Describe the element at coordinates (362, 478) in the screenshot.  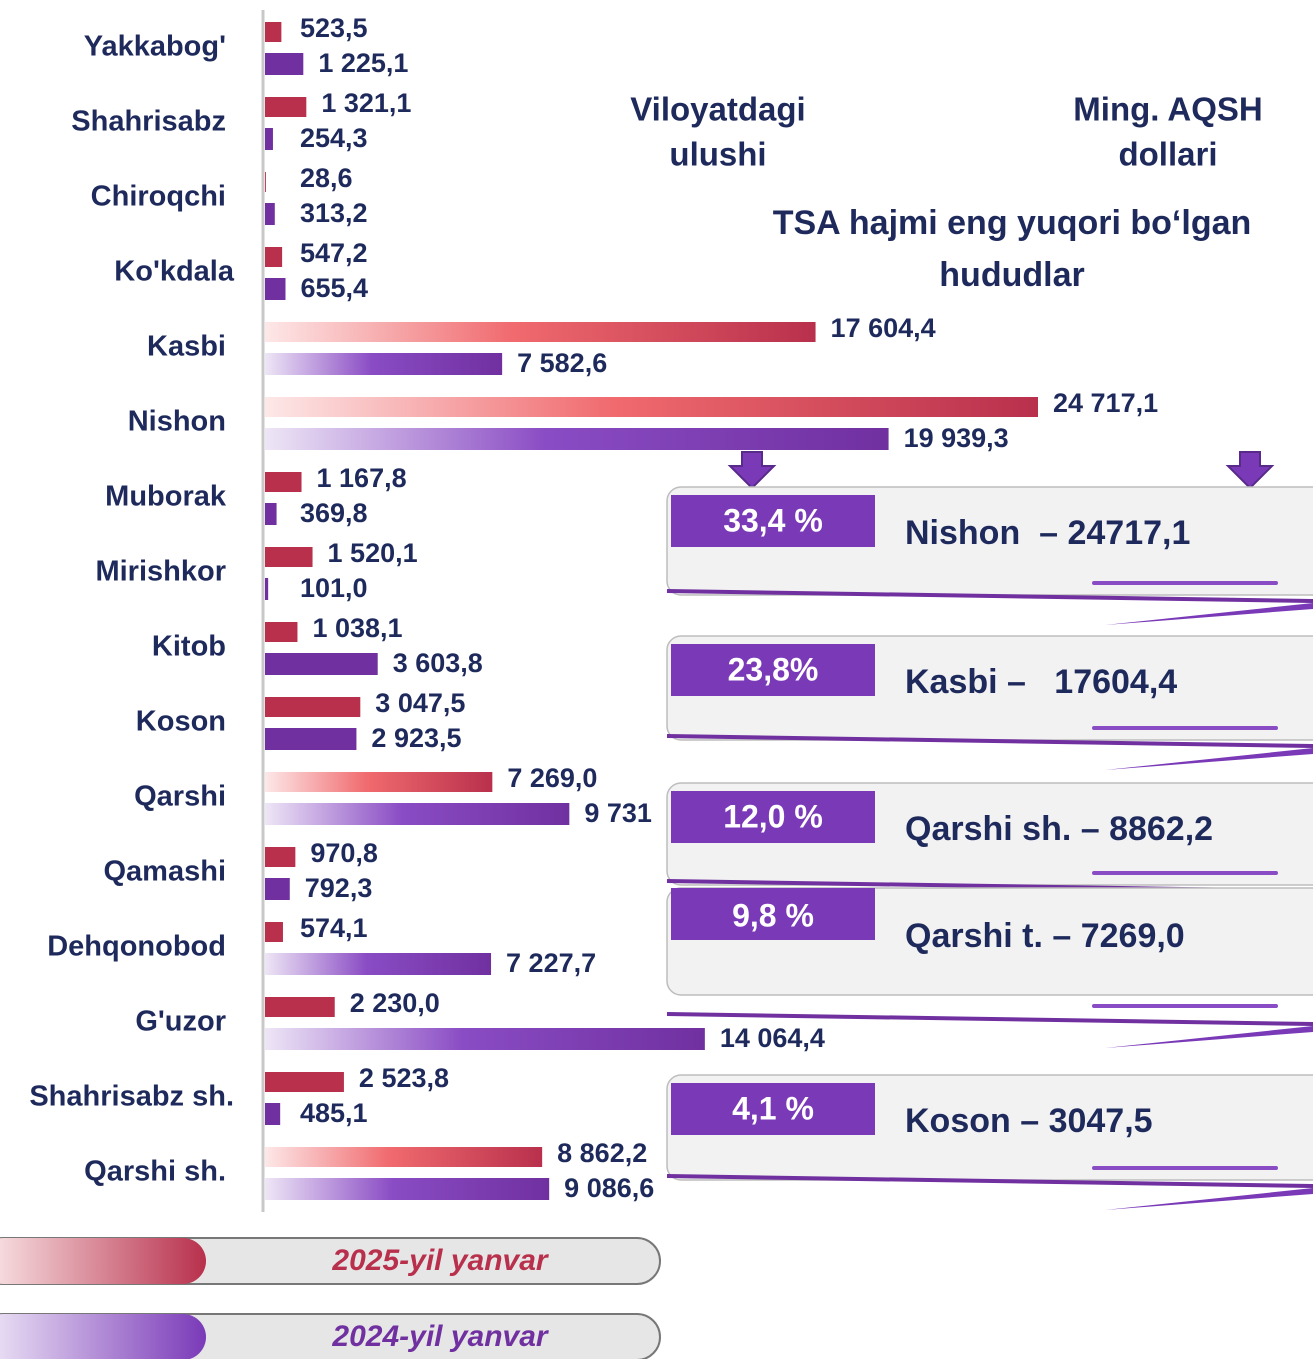
I see `value-label: 1 167,8` at that location.